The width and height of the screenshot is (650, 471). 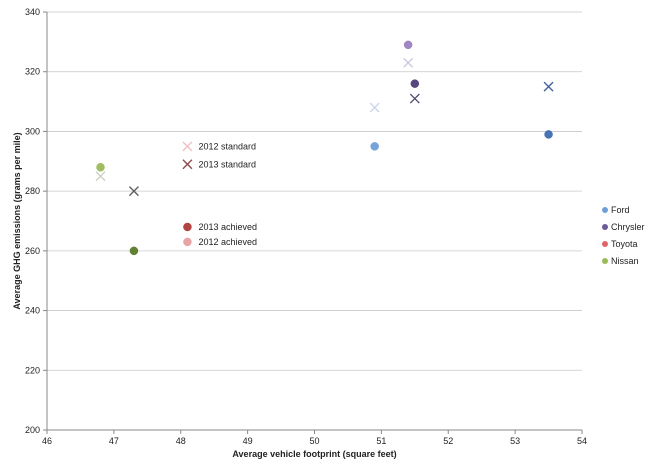 I want to click on x-tick-label-54: 54, so click(x=582, y=441).